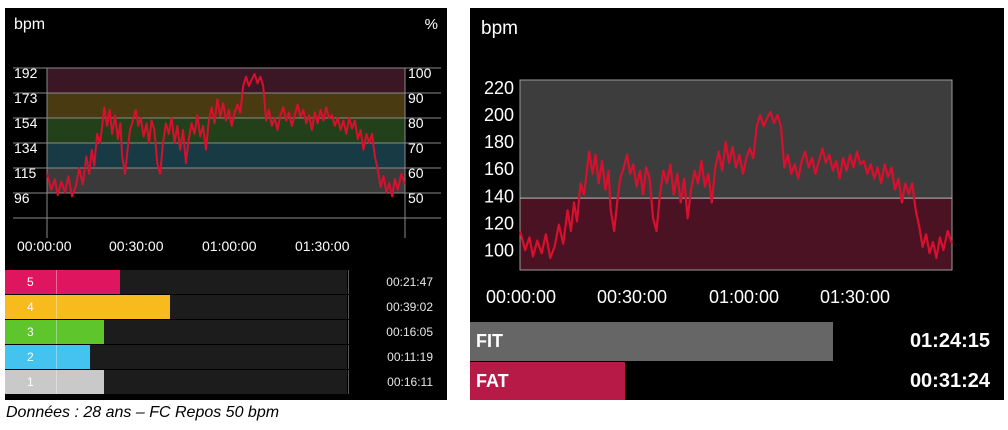 This screenshot has height=430, width=1008. Describe the element at coordinates (416, 173) in the screenshot. I see `percent-tick-label: 60` at that location.